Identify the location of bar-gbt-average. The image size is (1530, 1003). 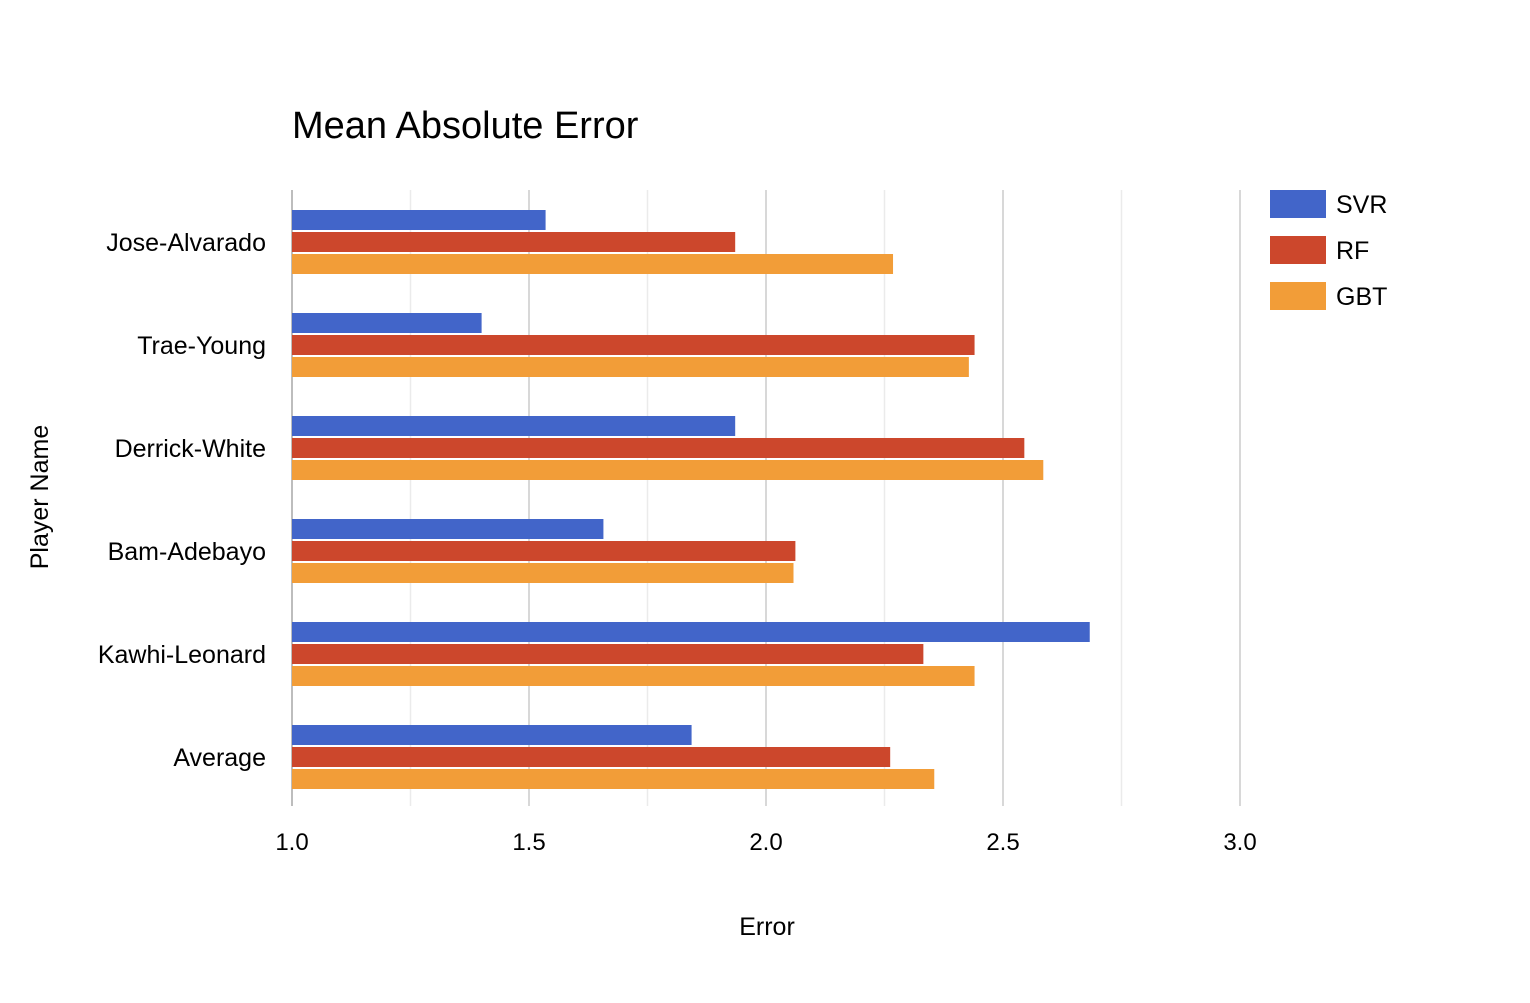
(613, 779).